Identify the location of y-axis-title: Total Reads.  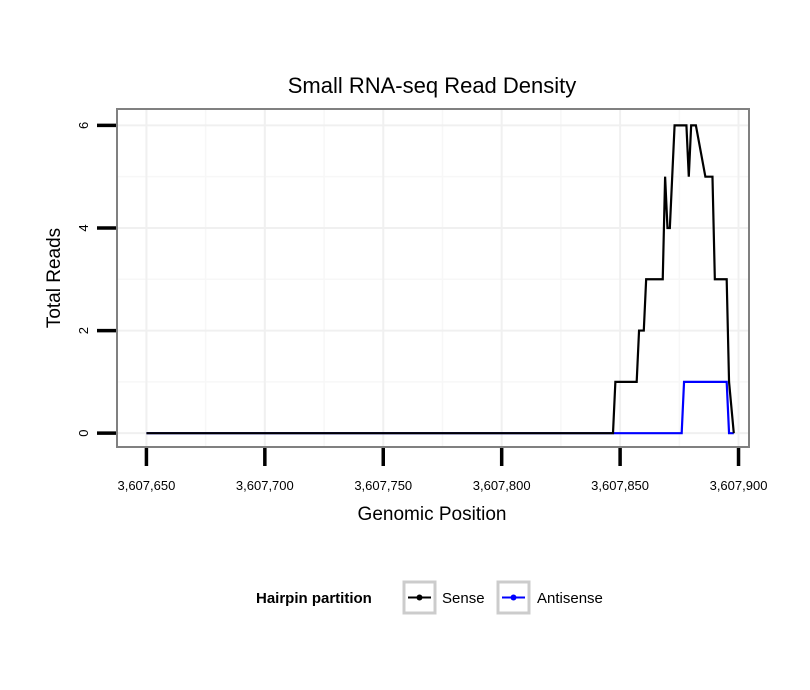
(54, 278).